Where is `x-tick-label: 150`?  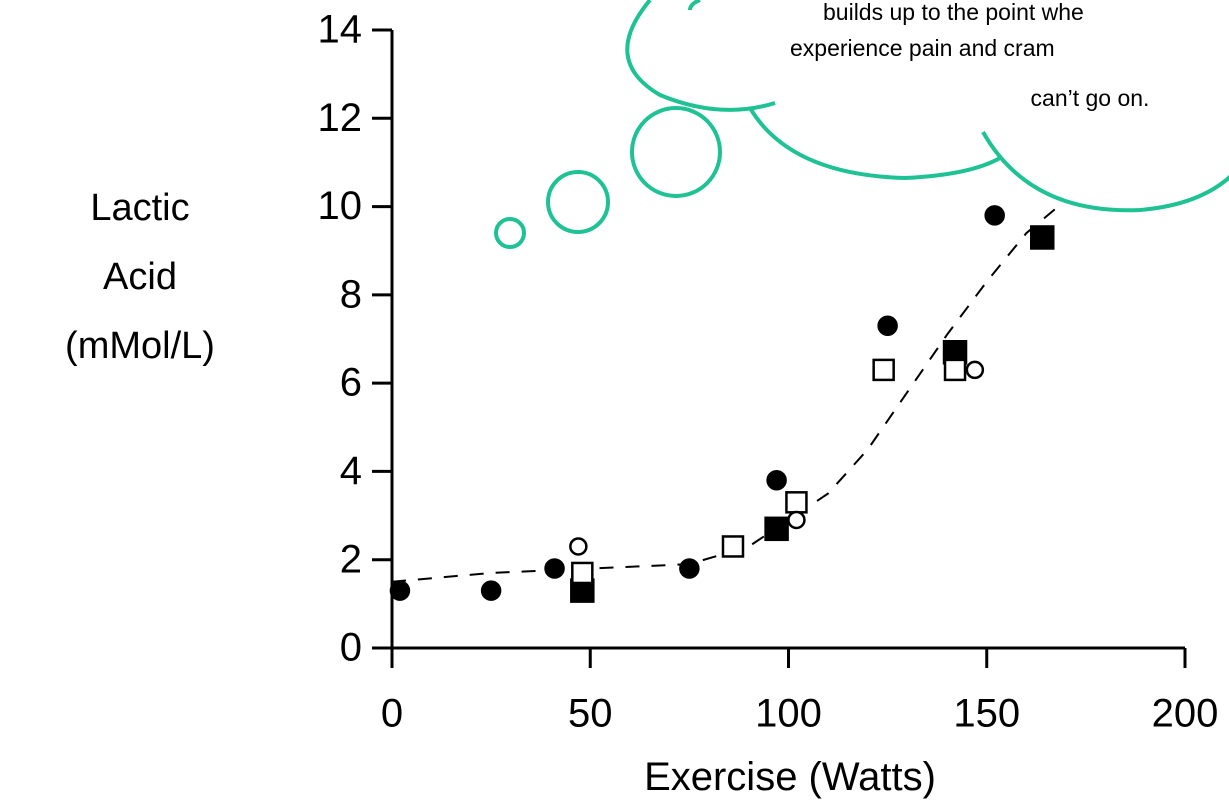 x-tick-label: 150 is located at coordinates (986, 714).